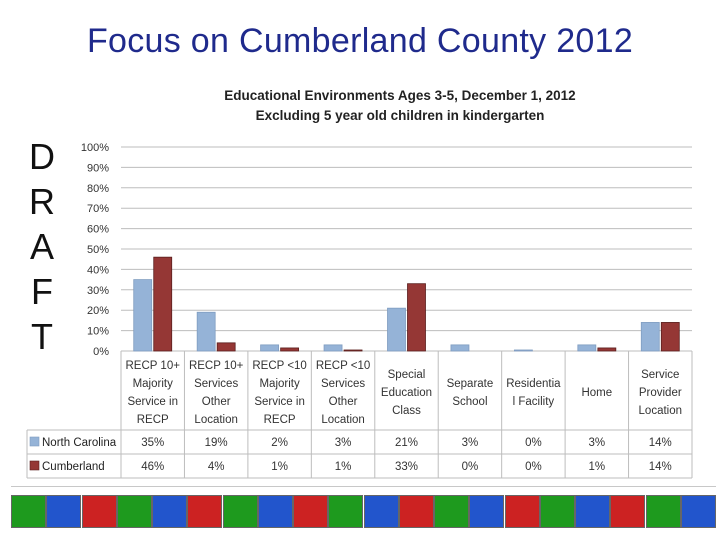 The width and height of the screenshot is (720, 540). What do you see at coordinates (360, 41) in the screenshot?
I see `slide-title: Focus on Cumberland County 2012` at bounding box center [360, 41].